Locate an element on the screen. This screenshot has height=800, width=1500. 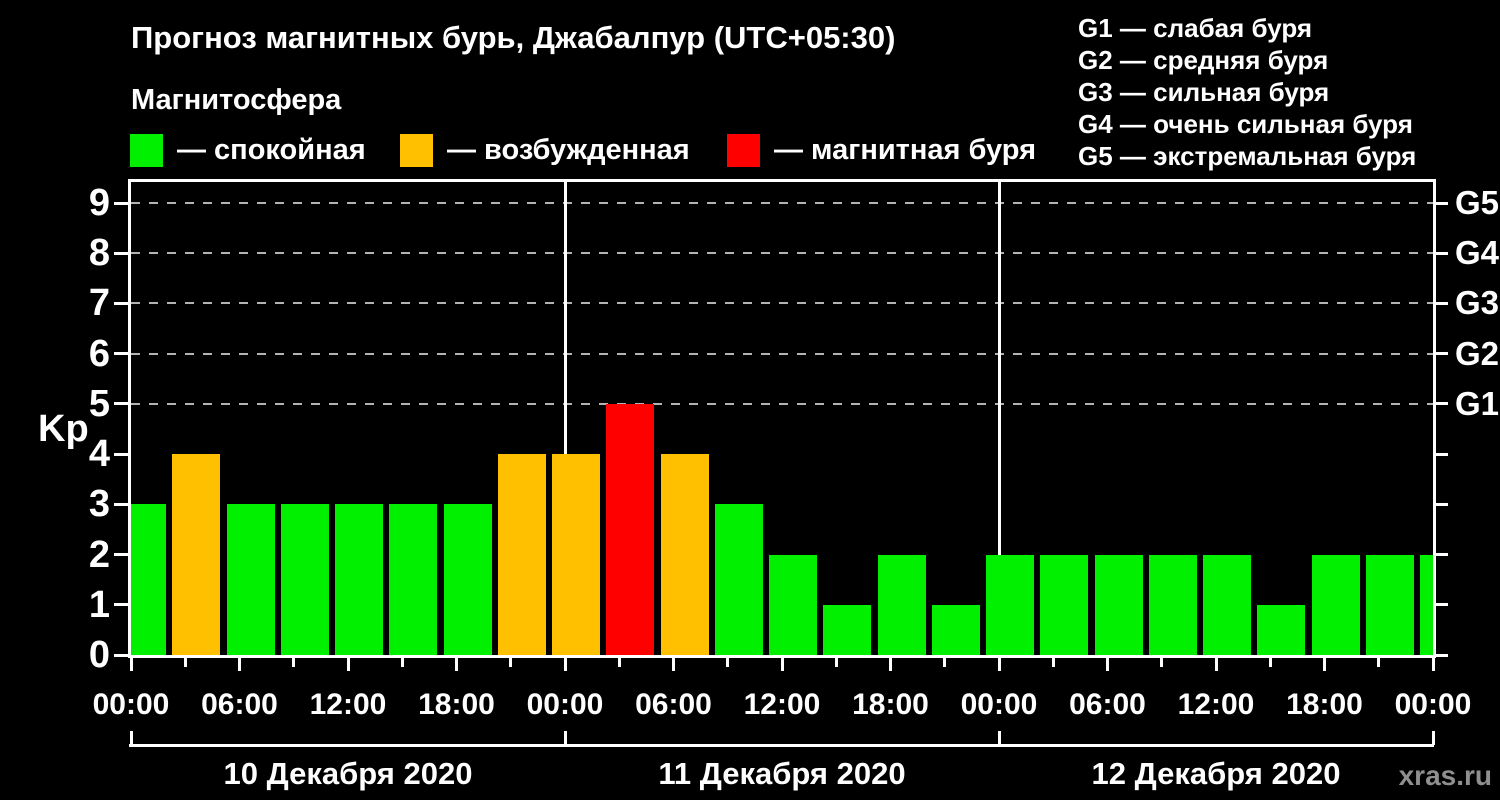
quiet-color-swatch is located at coordinates (146, 150).